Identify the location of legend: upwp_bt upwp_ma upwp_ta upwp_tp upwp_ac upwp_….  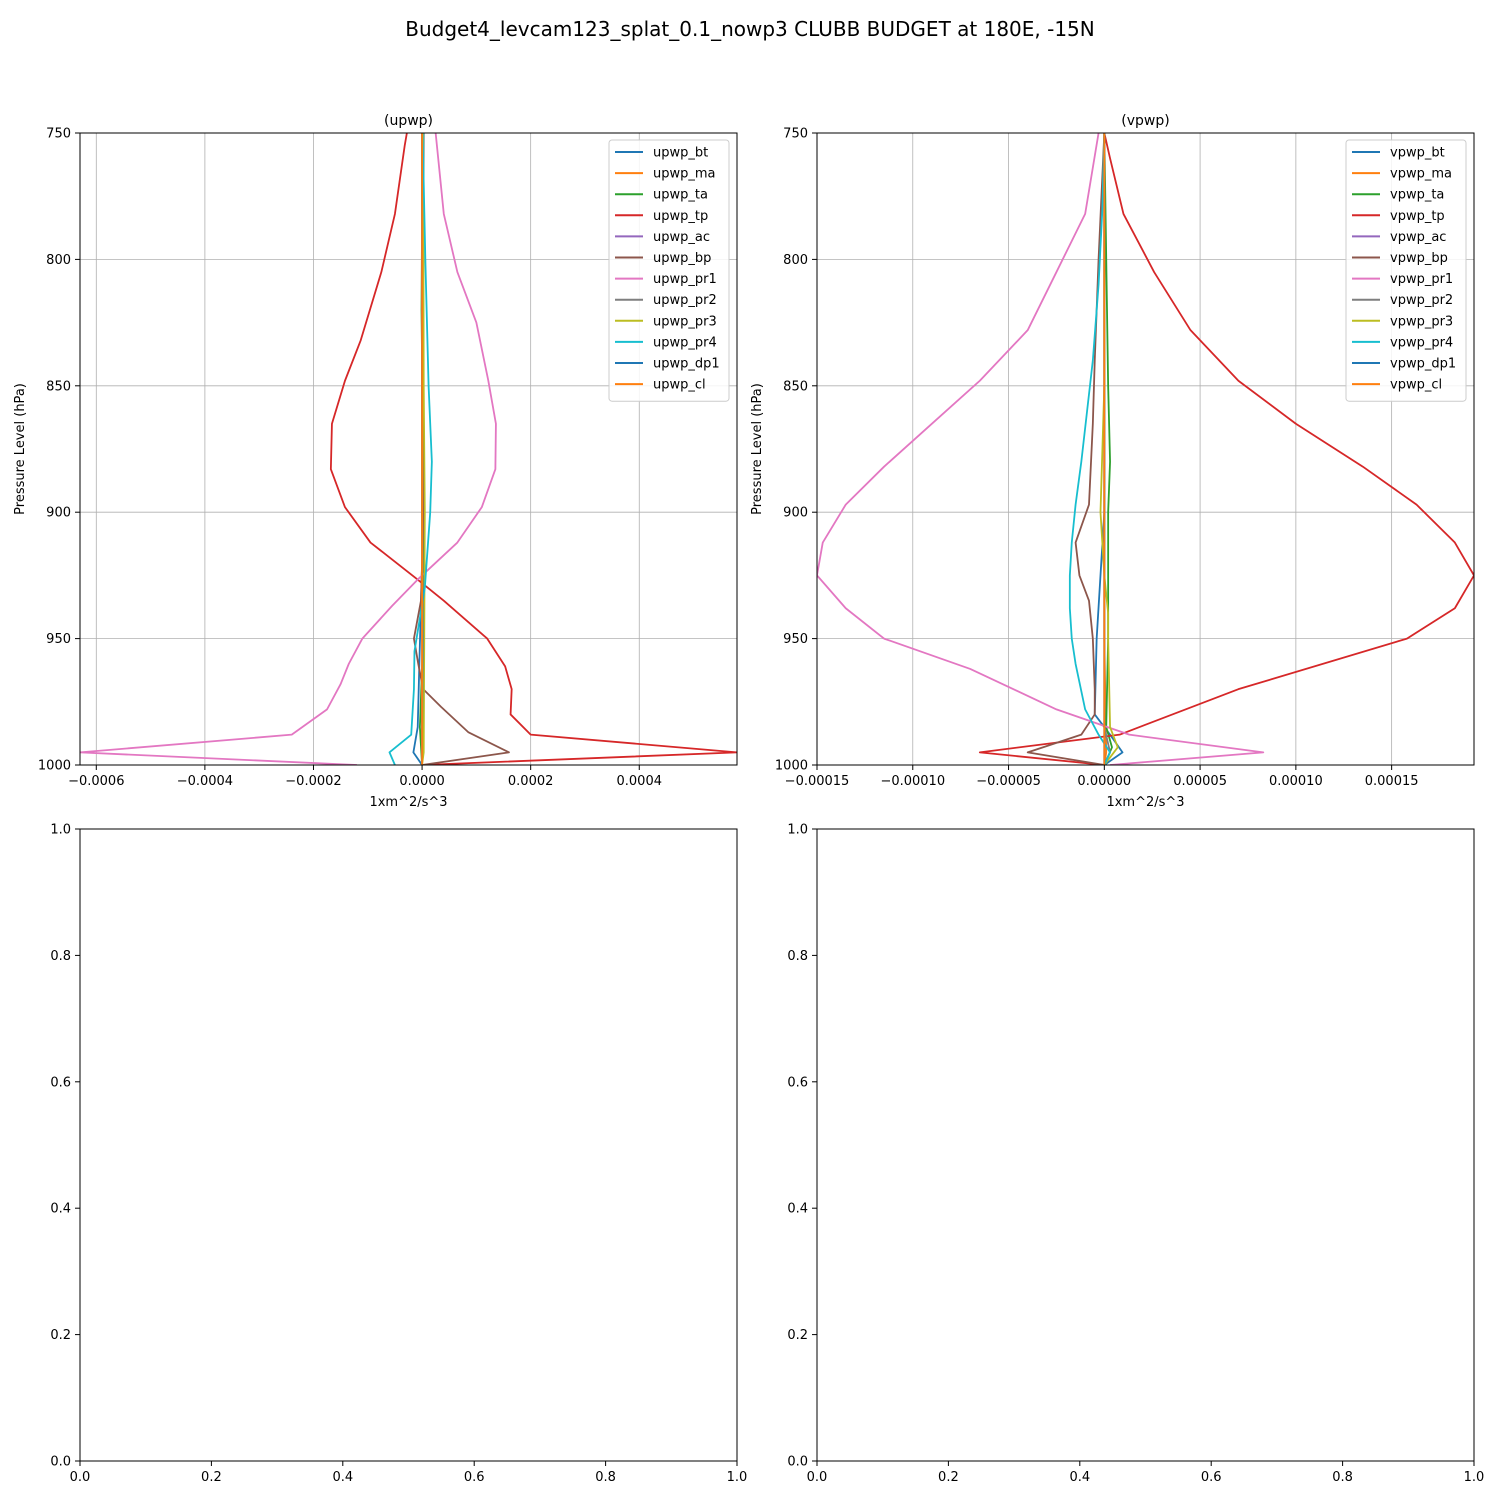
(669, 270).